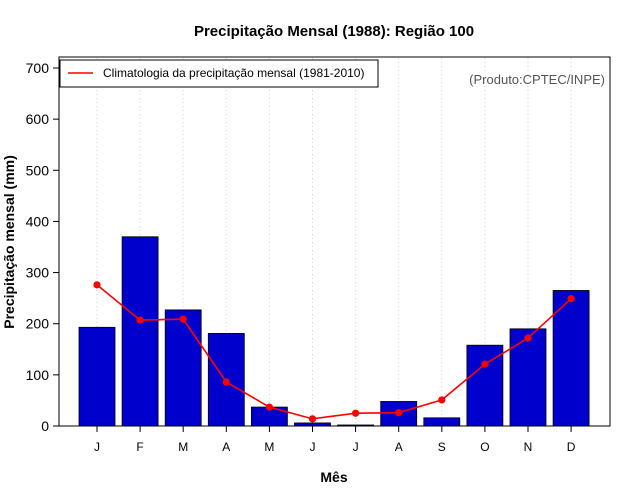  What do you see at coordinates (9, 242) in the screenshot?
I see `y-axis-label: Precipitação mensal (mm)` at bounding box center [9, 242].